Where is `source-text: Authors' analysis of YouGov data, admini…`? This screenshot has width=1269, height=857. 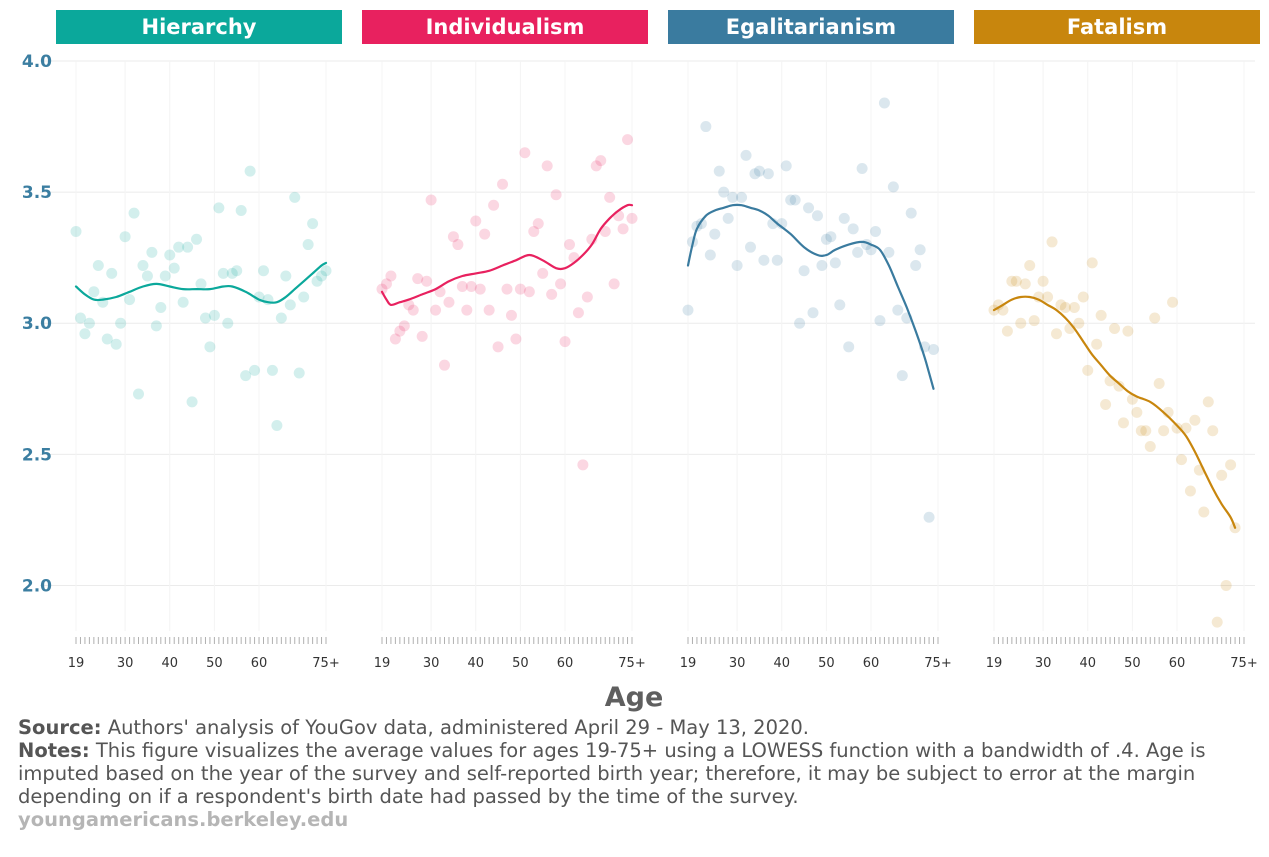
source-text: Authors' analysis of YouGov data, admini… is located at coordinates (455, 727).